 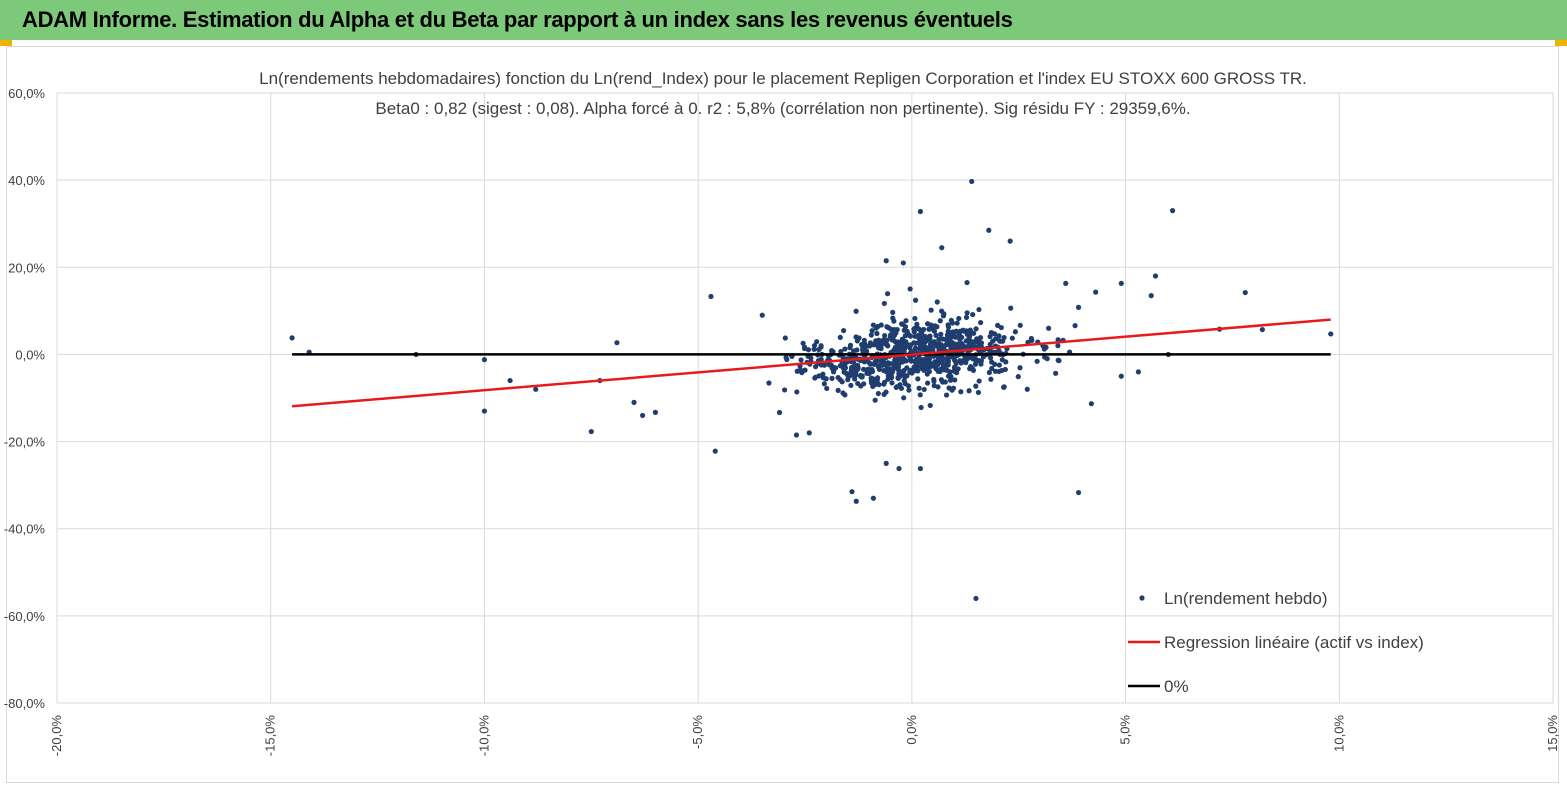 I want to click on y-tick-label: 20,0%, so click(x=26, y=267).